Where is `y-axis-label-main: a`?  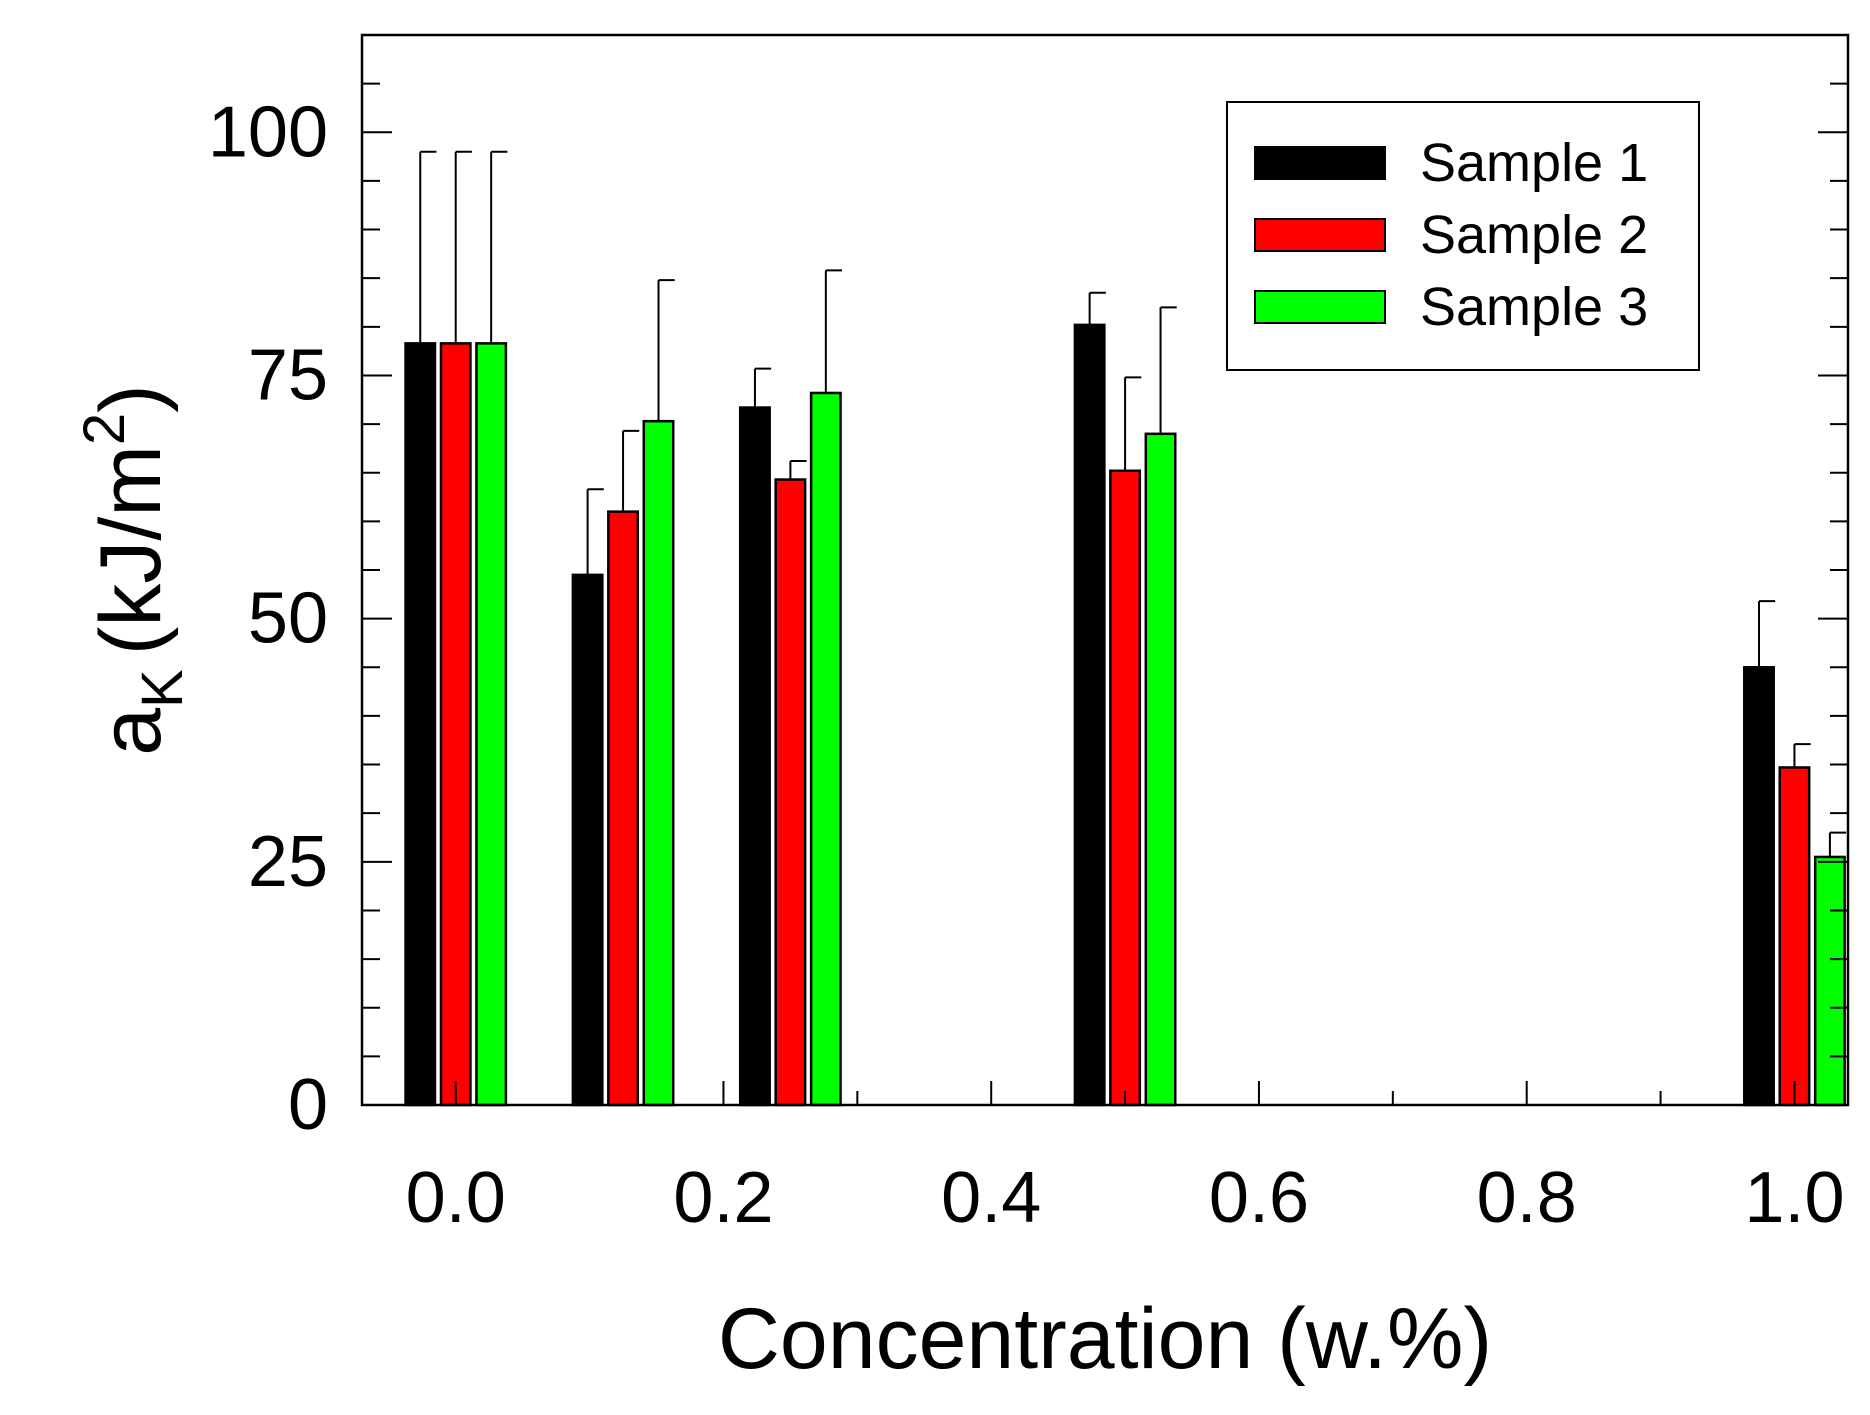
y-axis-label-main: a is located at coordinates (131, 732).